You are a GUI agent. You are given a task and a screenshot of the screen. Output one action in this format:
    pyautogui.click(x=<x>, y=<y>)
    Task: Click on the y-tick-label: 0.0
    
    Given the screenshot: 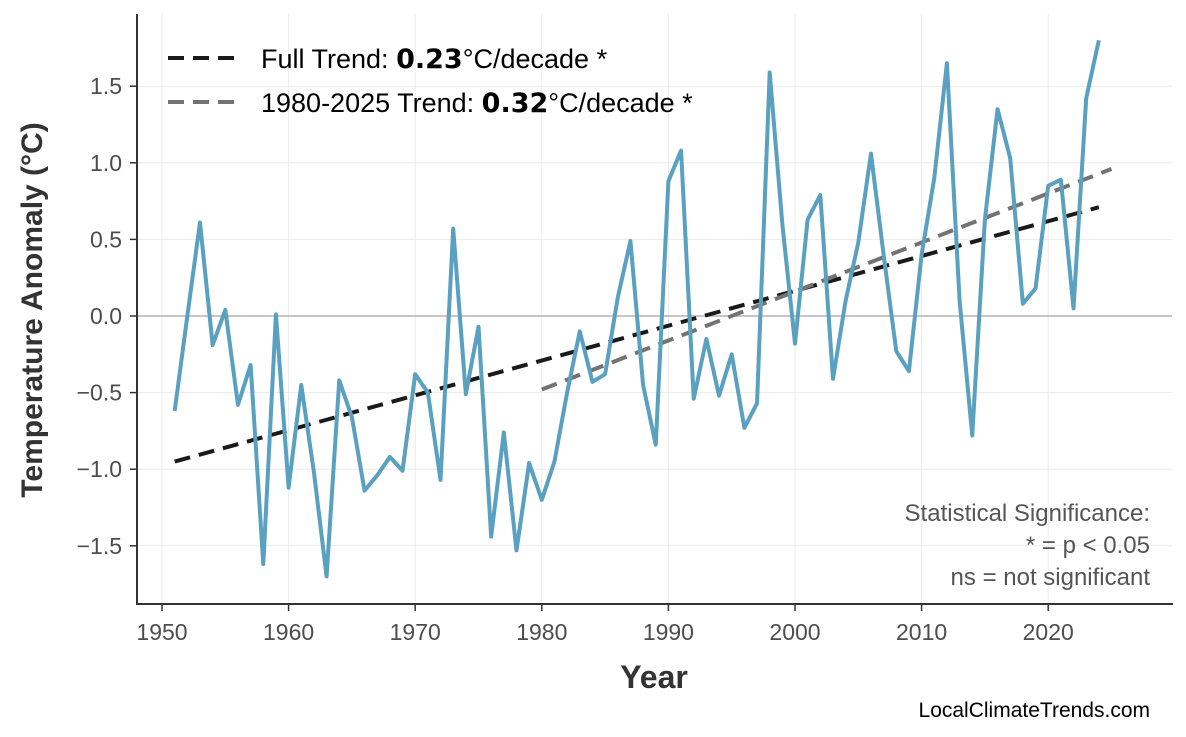 What is the action you would take?
    pyautogui.click(x=106, y=316)
    